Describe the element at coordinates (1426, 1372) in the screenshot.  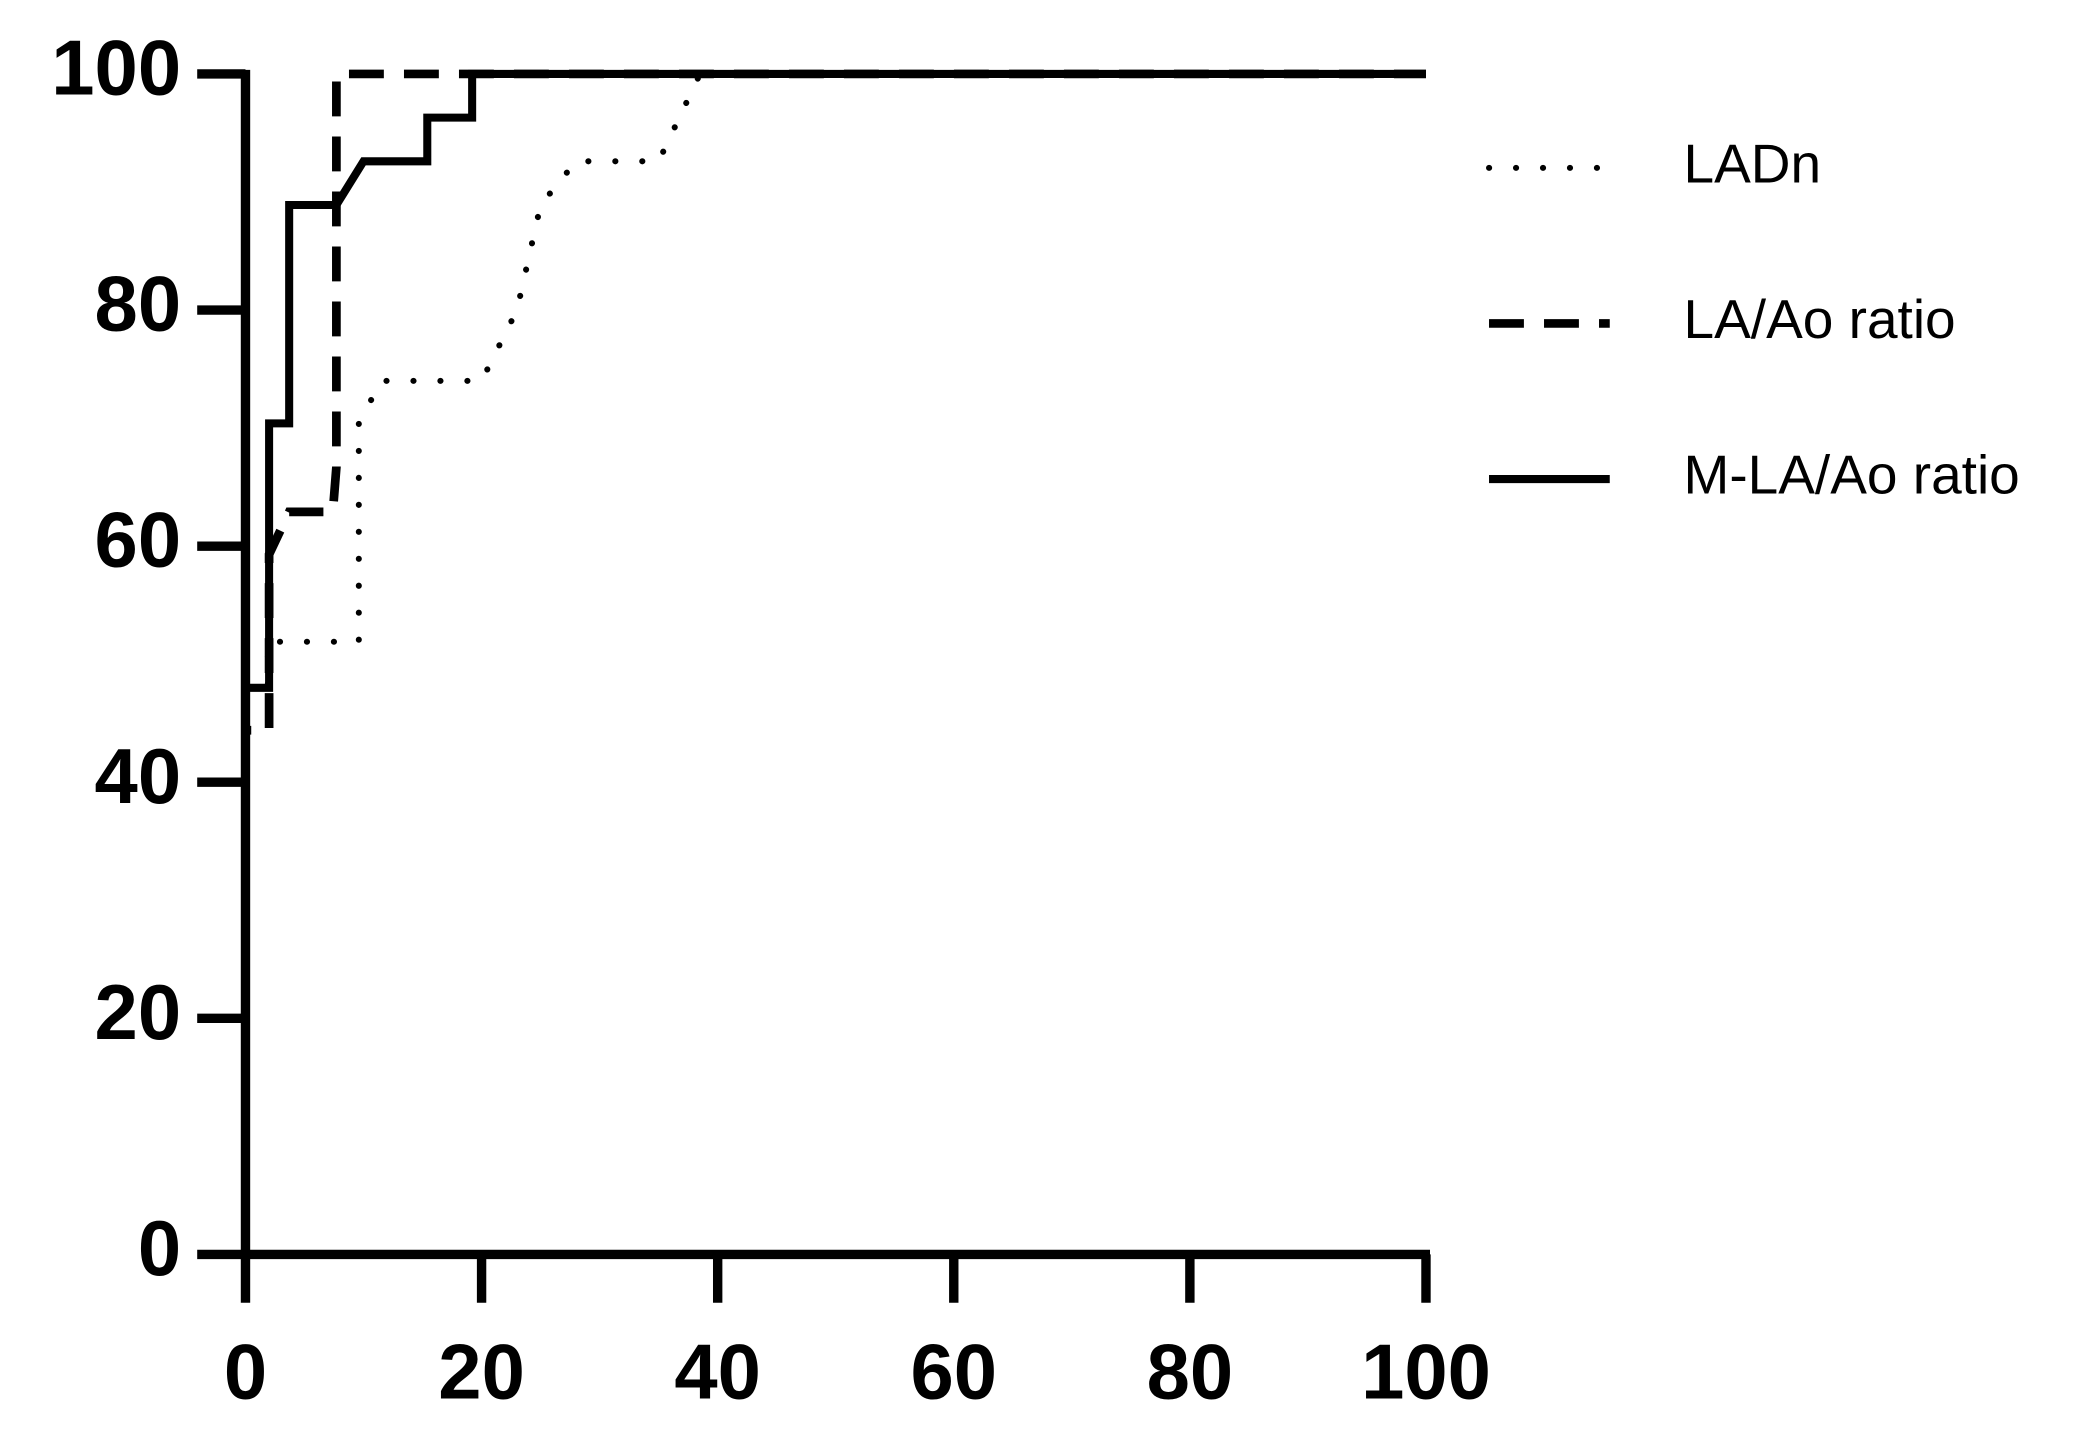
I see `x-tick-label: 100` at that location.